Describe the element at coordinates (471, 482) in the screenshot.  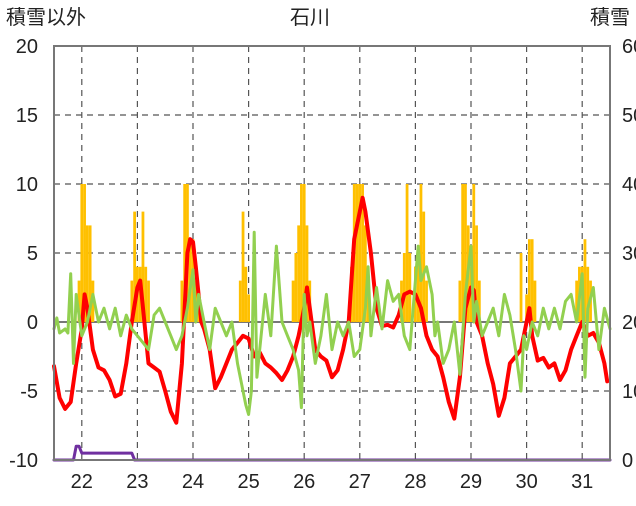
I see `x-tick-label: 29` at that location.